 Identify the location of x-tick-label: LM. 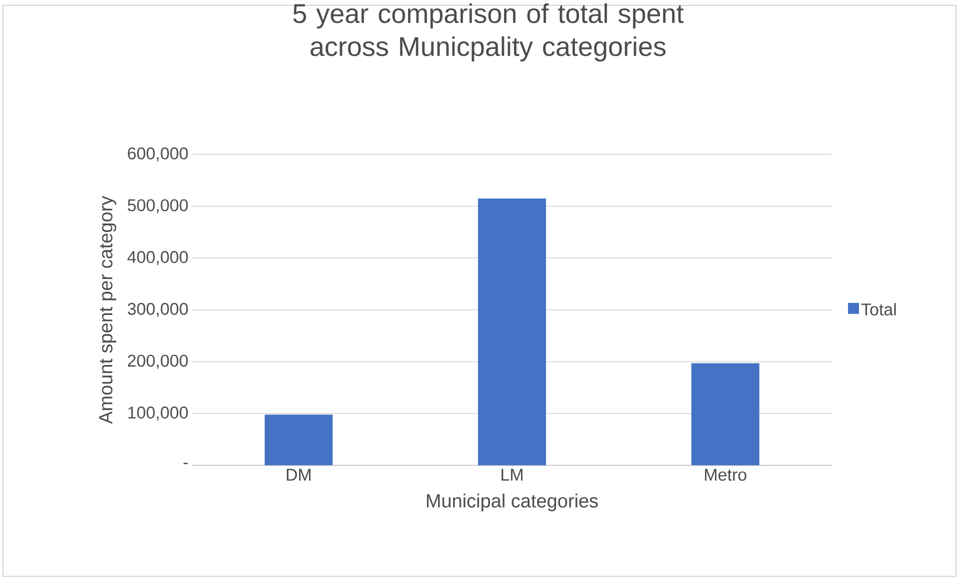
(512, 474).